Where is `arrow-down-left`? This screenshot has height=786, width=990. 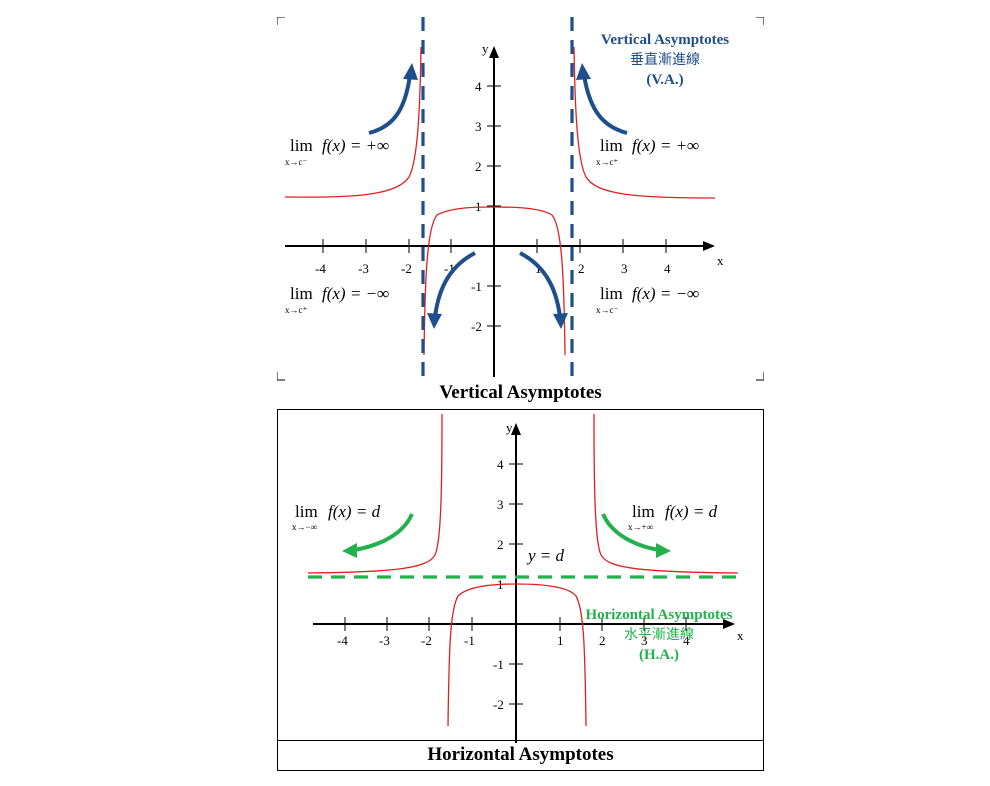
arrow-down-left is located at coordinates (454, 284).